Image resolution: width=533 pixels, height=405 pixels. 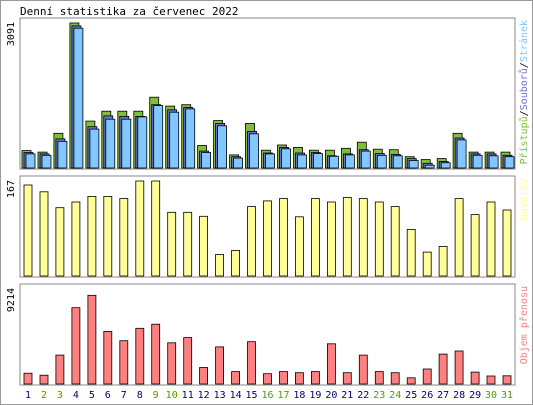 What do you see at coordinates (30, 161) in the screenshot?
I see `bar-requests-Stránek-day-1` at bounding box center [30, 161].